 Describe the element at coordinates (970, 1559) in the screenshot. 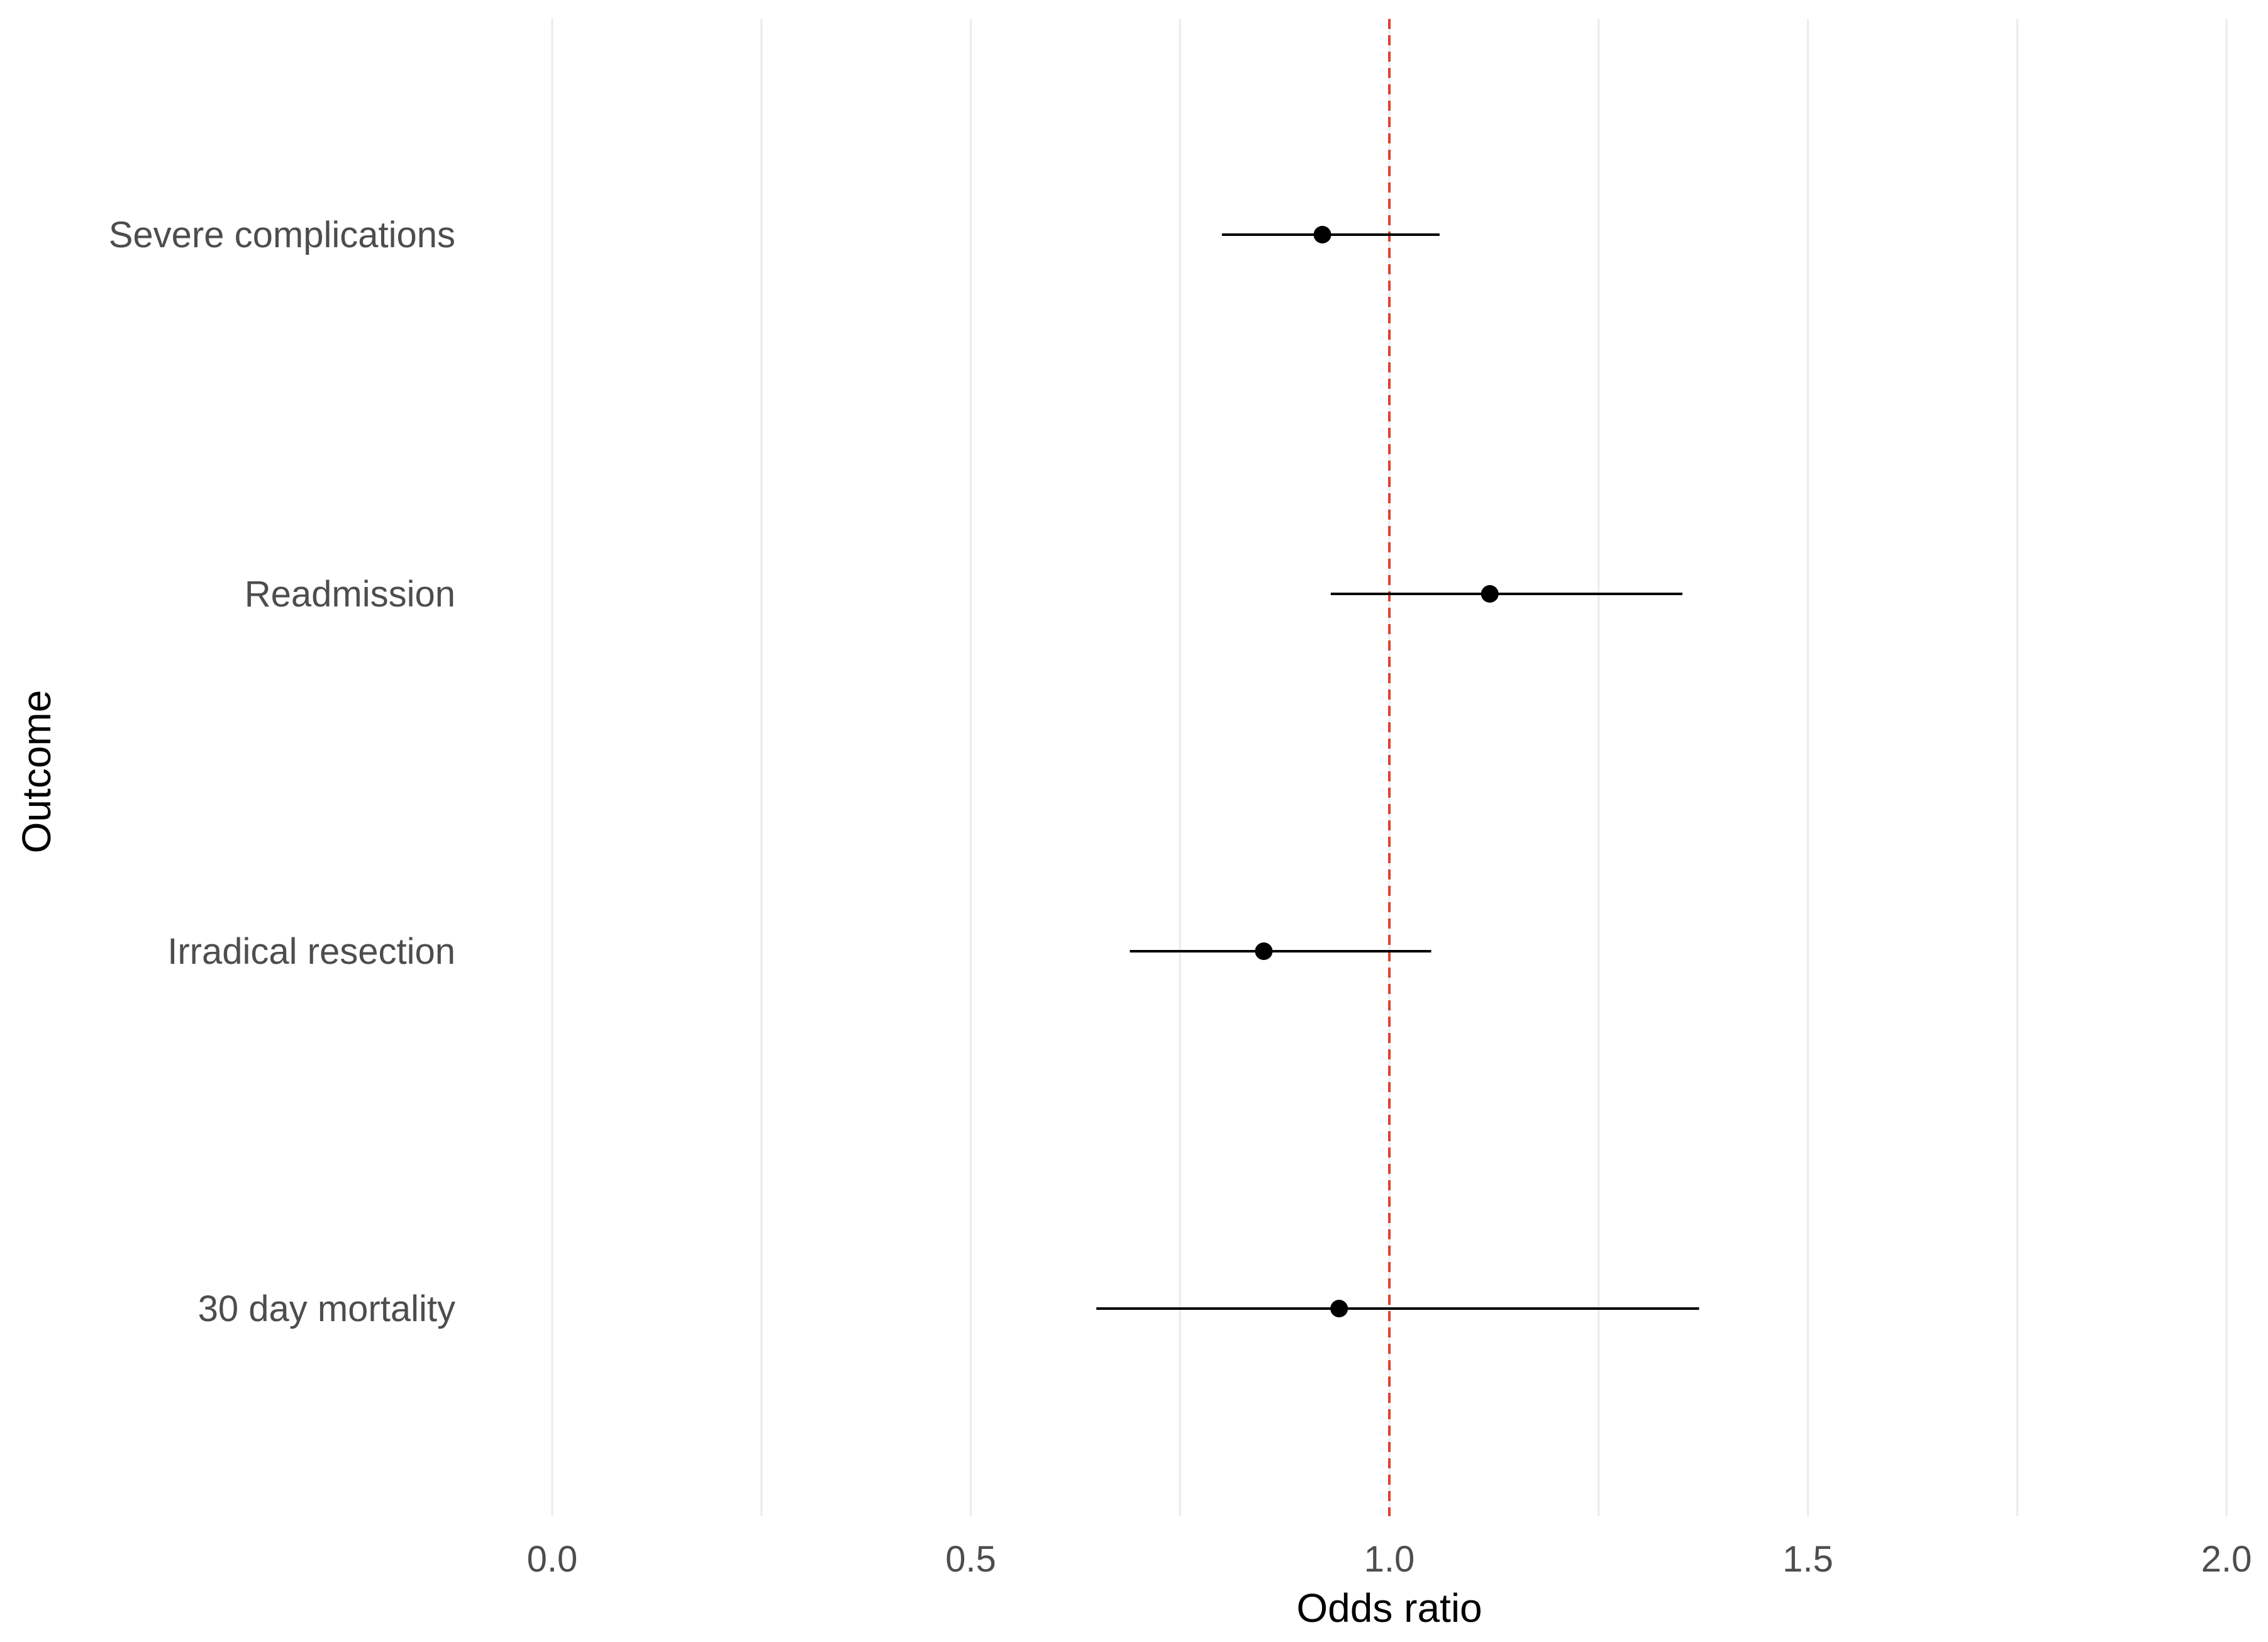

I see `x-tick-label: 0.5` at that location.